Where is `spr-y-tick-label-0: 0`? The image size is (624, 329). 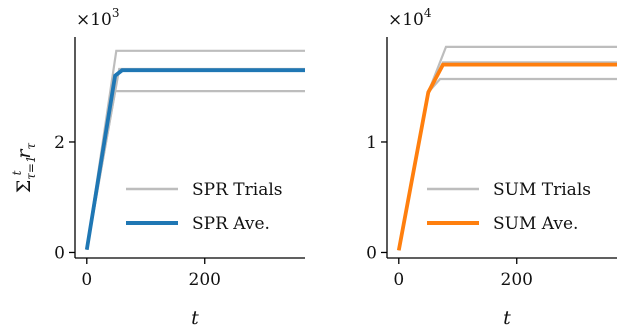 spr-y-tick-label-0: 0 is located at coordinates (59, 253).